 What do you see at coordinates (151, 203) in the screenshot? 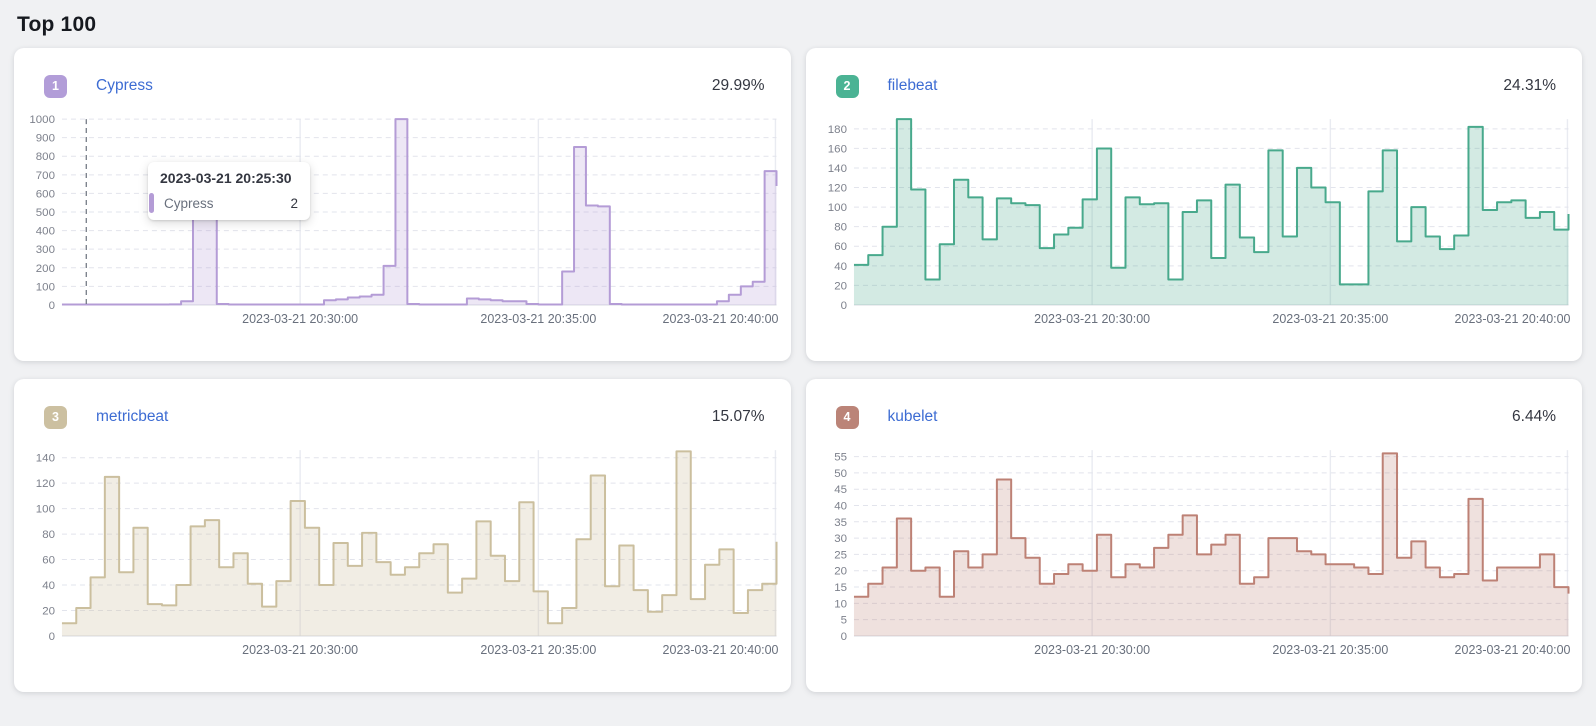
I see `tooltip-series-marker-icon` at bounding box center [151, 203].